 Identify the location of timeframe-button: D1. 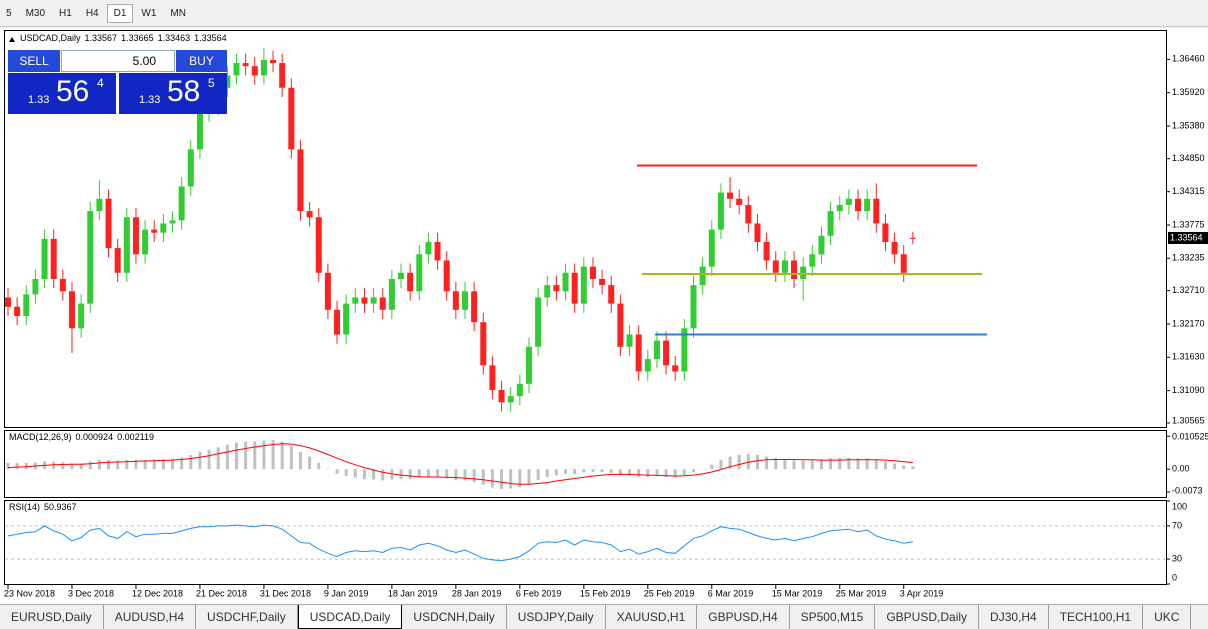
(120, 13).